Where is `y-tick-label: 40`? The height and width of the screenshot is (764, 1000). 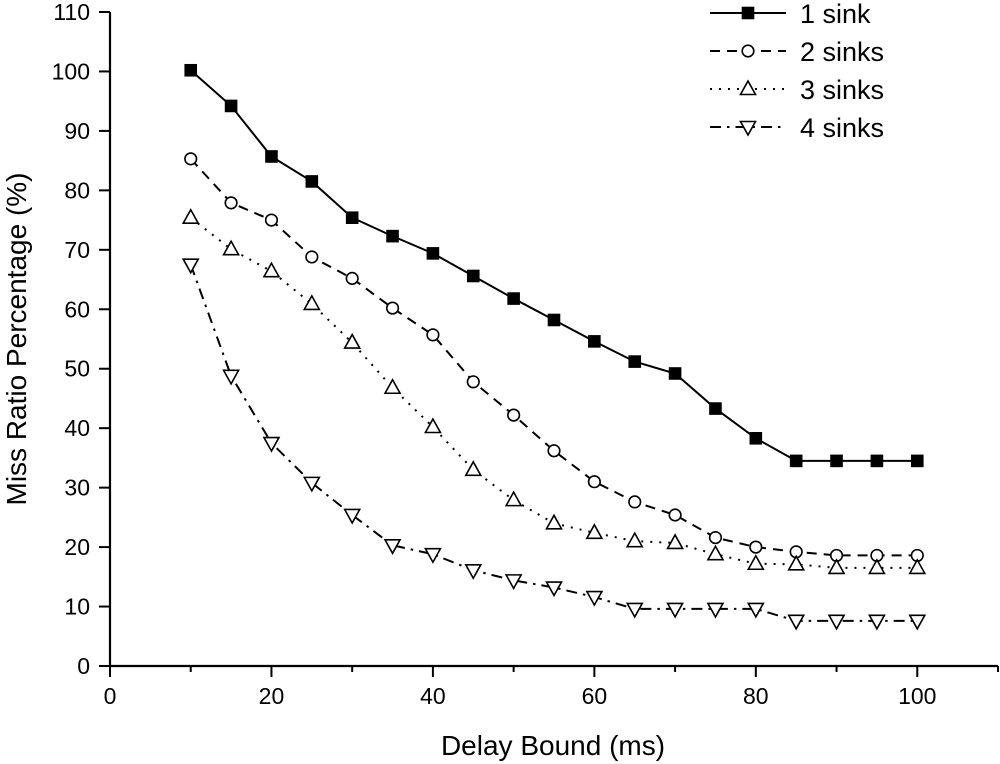 y-tick-label: 40 is located at coordinates (77, 428).